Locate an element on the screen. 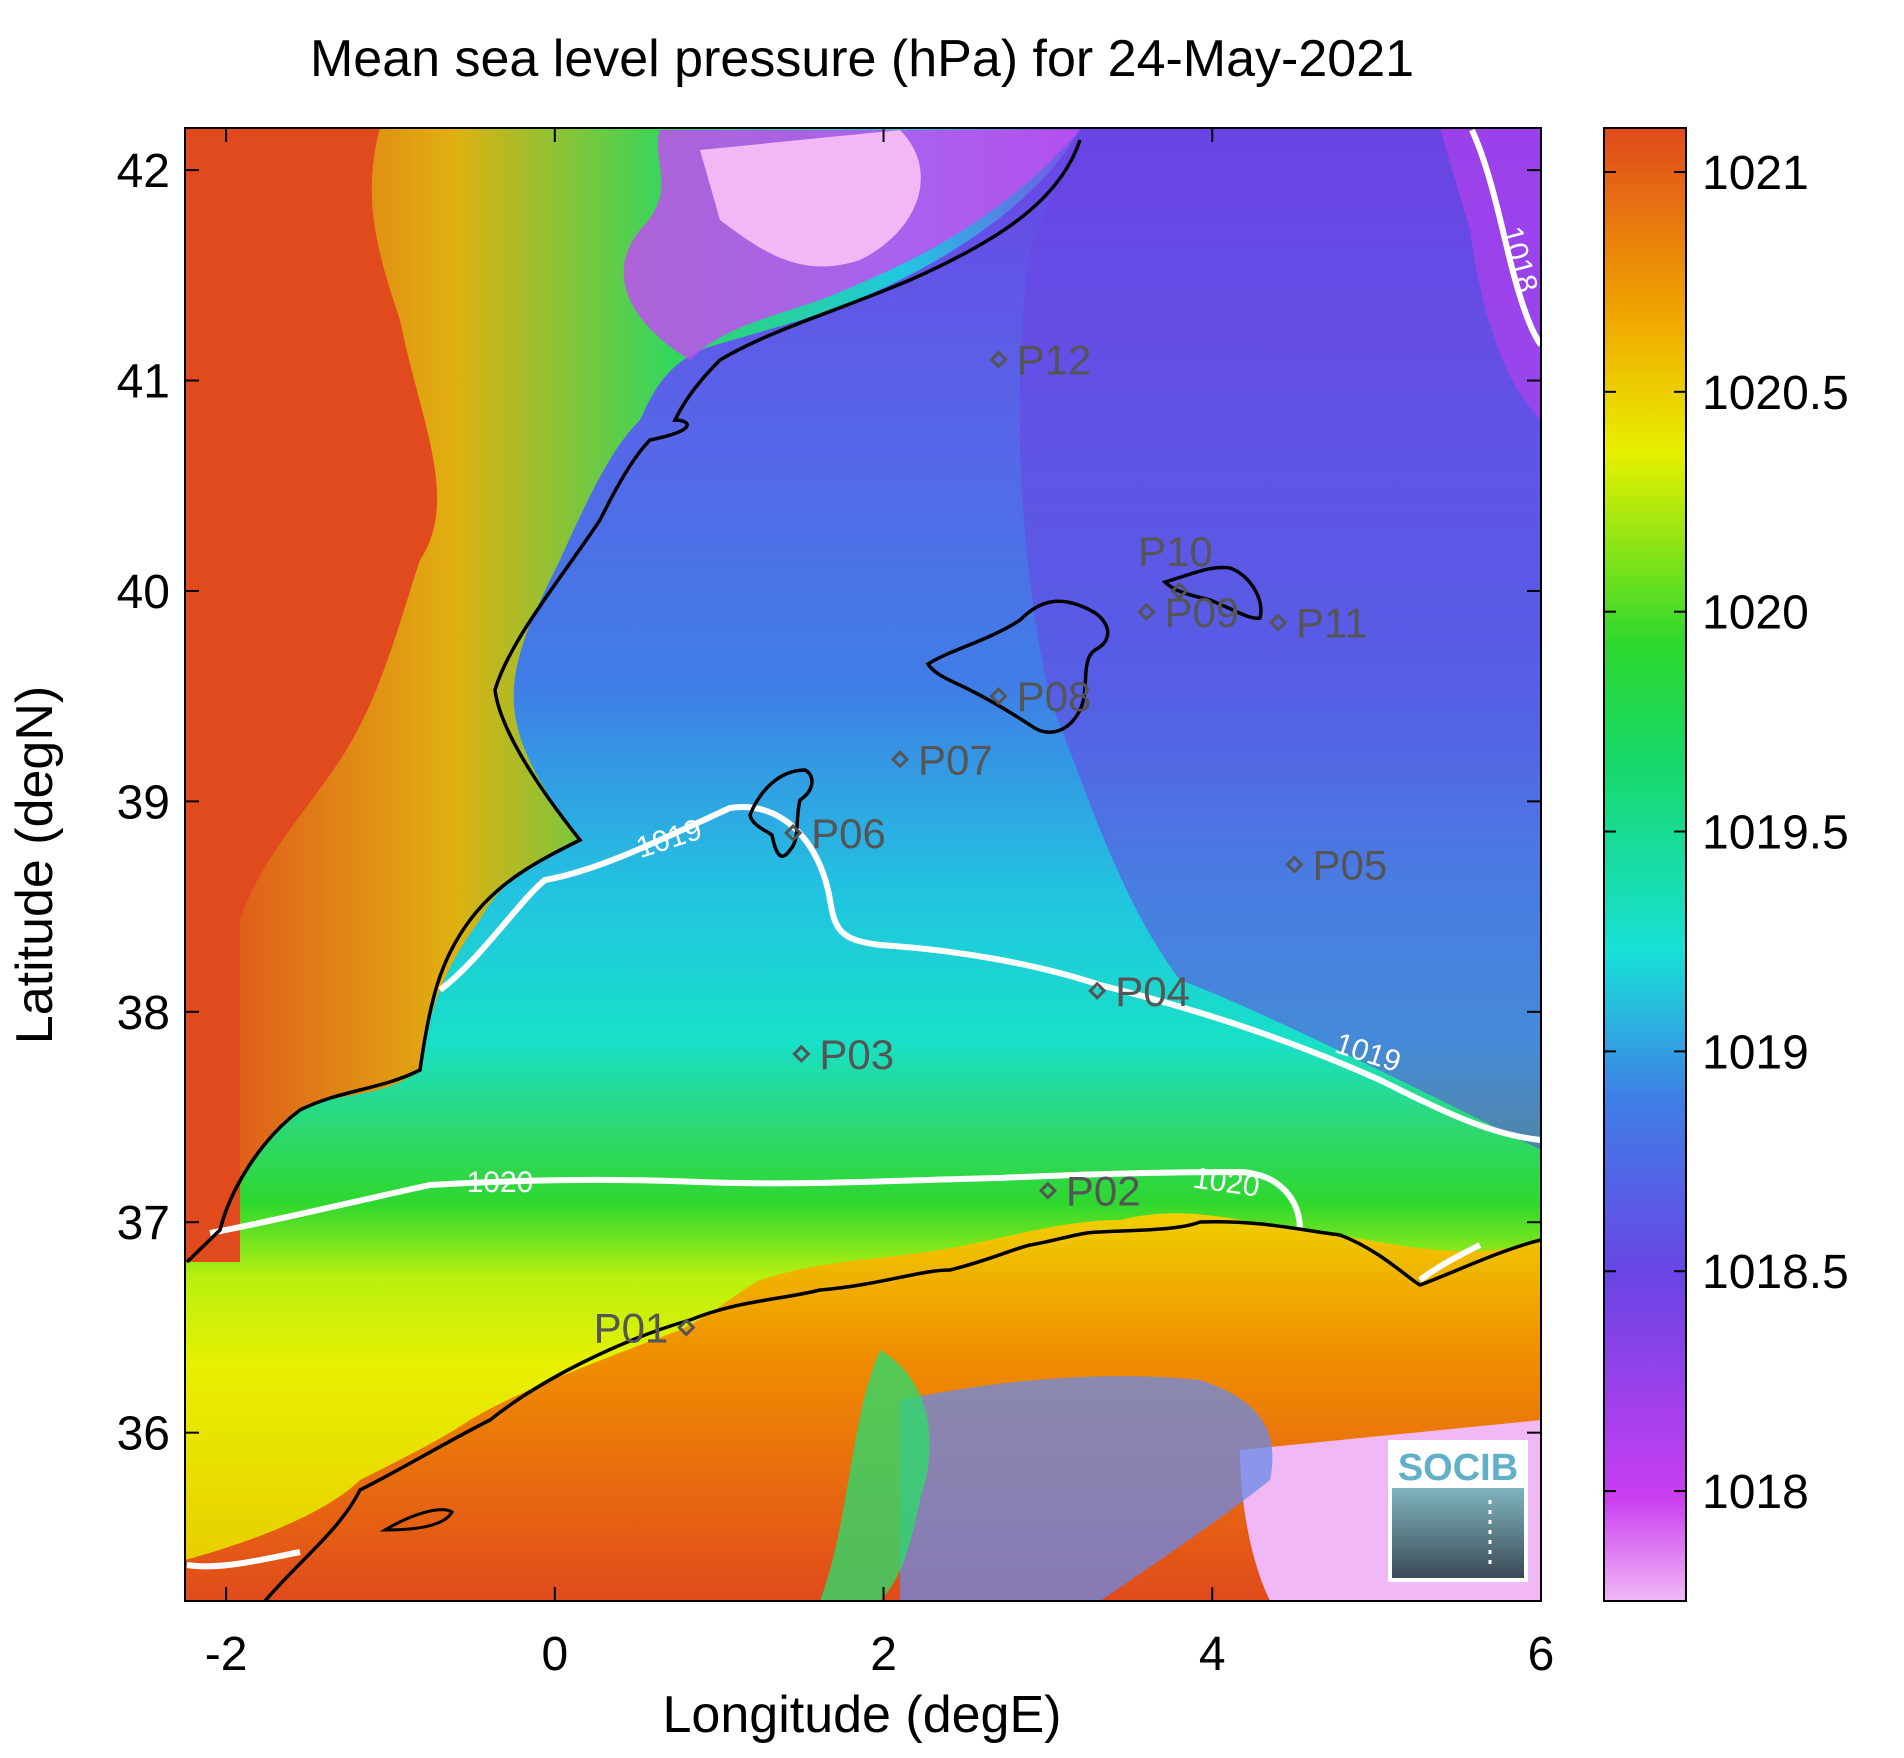 The width and height of the screenshot is (1904, 1758). colorbar: 1018 1018.5 1019 1019.5 1020 1020.5 1021 is located at coordinates (1726, 864).